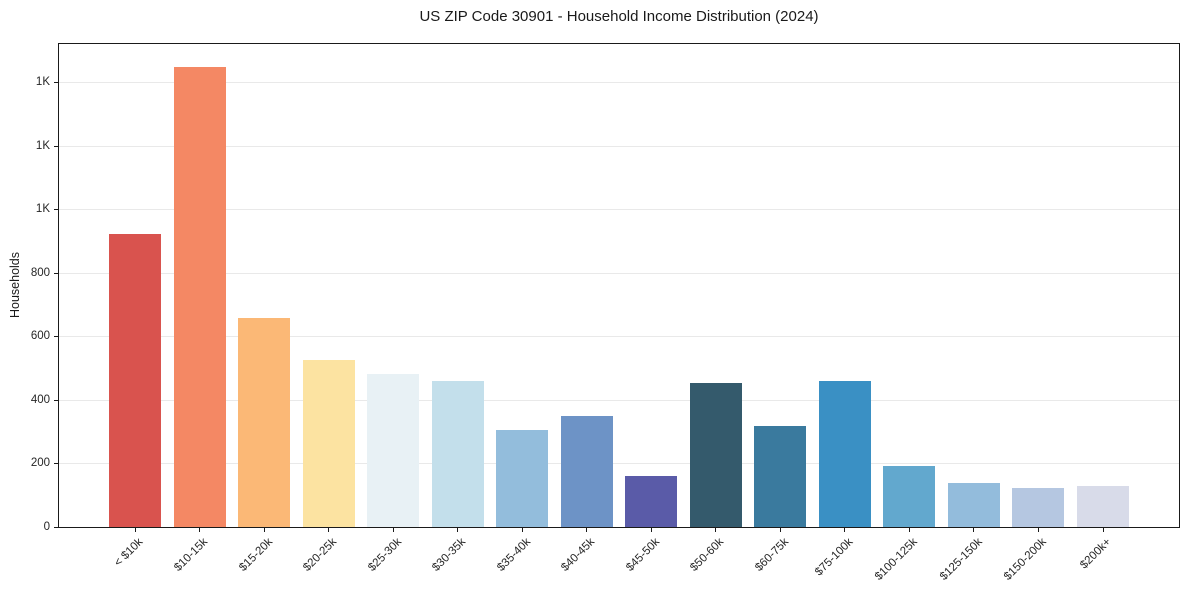 The width and height of the screenshot is (1189, 590). I want to click on x-tick-label: $20-25k, so click(320, 555).